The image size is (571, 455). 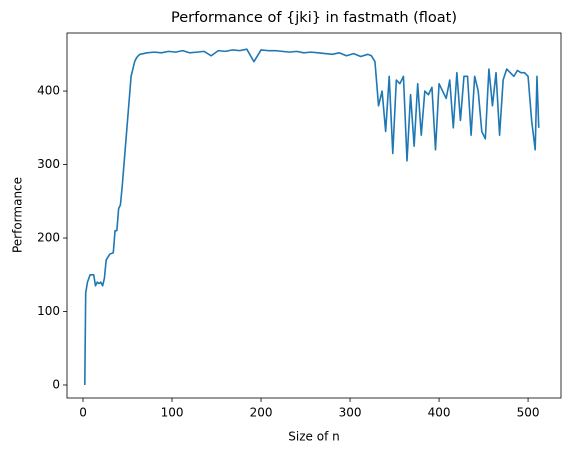 I want to click on x-tick-label: 0, so click(x=83, y=413).